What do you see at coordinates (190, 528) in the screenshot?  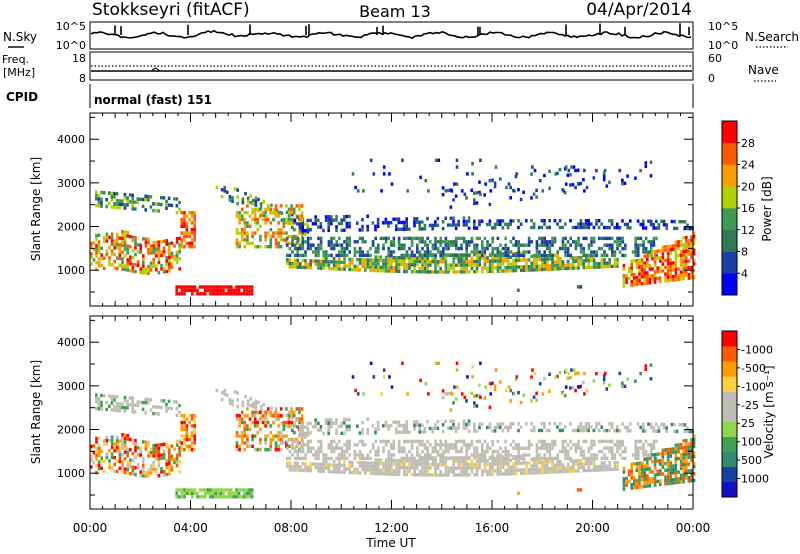 I see `x-tick-label: 04:00` at bounding box center [190, 528].